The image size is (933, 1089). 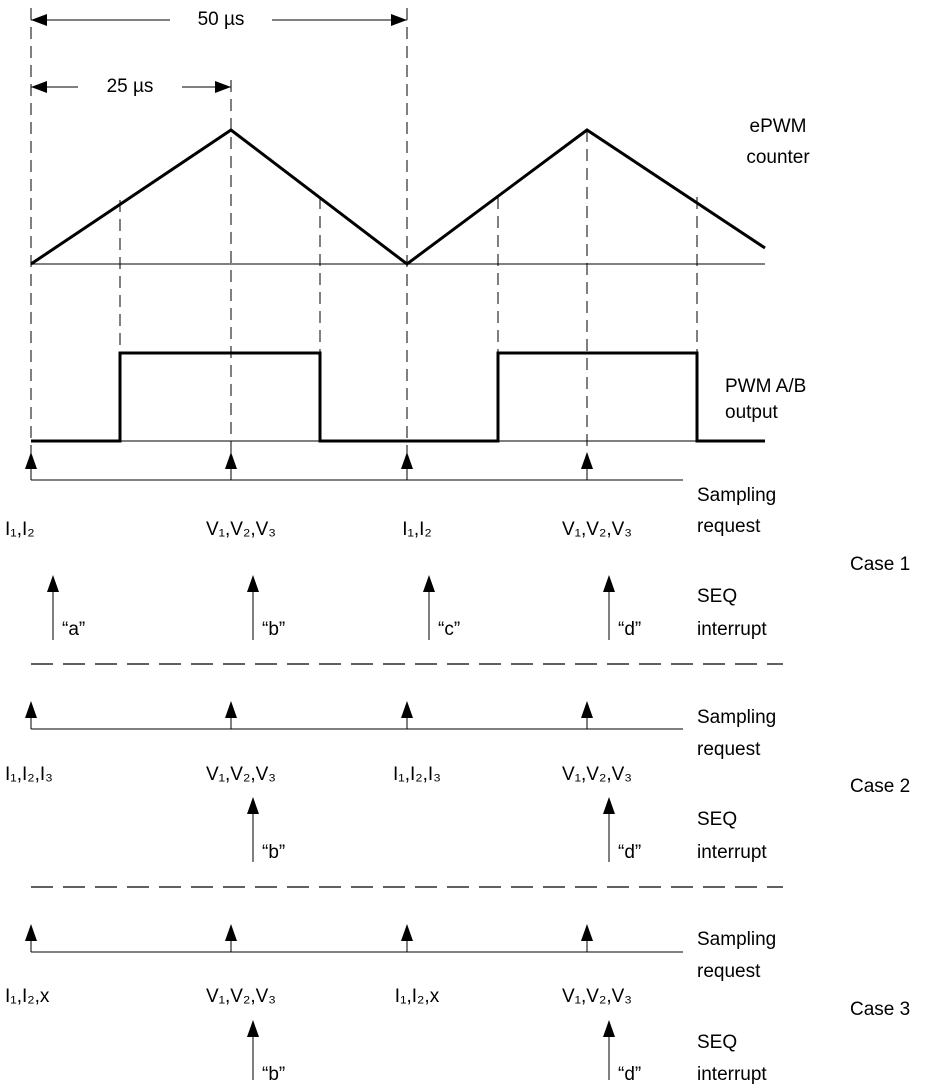 I want to click on counter-label: counter, so click(x=778, y=157).